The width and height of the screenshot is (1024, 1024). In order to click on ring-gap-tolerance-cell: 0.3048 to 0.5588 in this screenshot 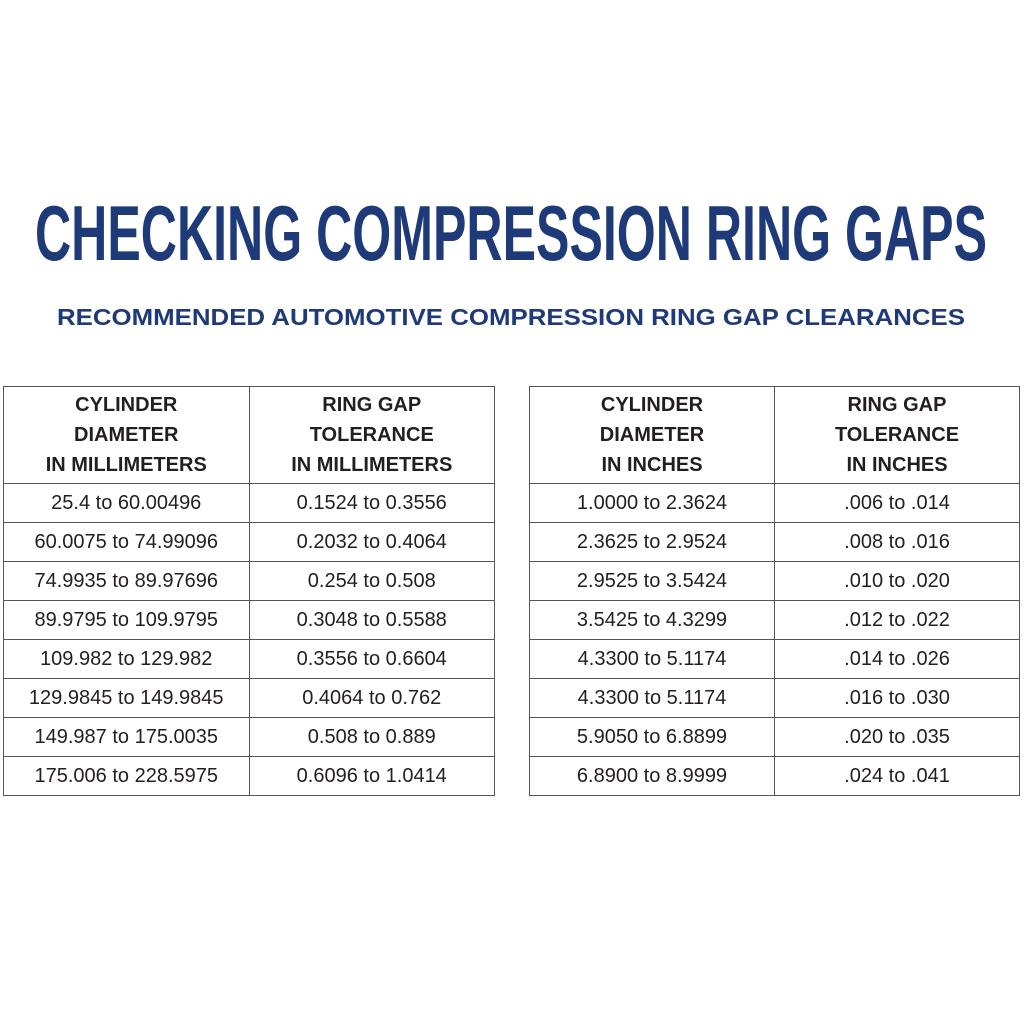, I will do `click(371, 620)`.